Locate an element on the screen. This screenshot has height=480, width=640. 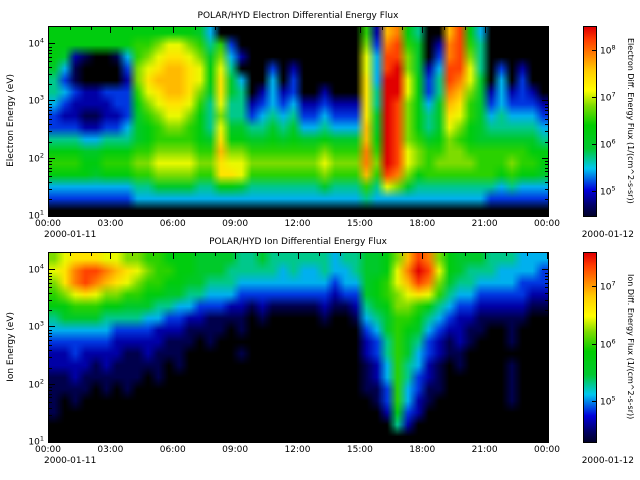
colorbar-label: Ion Diff. Energy Flux (1/(cm^2-s-sr)) is located at coordinates (630, 346).